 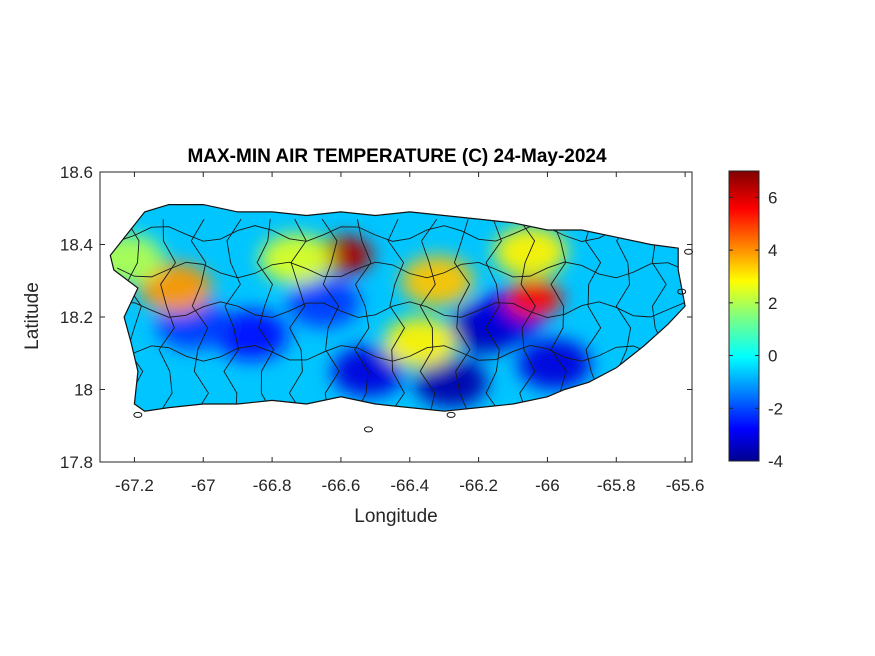 I want to click on y-tick-label: 18.2, so click(x=76, y=317).